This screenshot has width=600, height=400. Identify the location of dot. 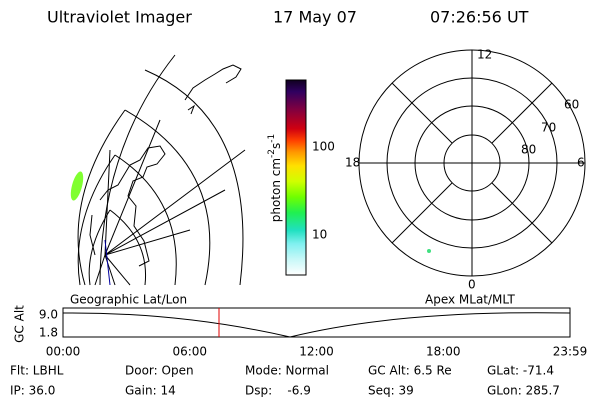
(429, 251).